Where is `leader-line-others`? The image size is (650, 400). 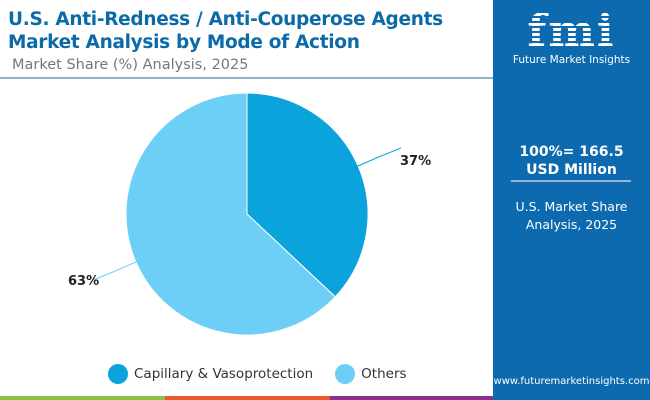
leader-line-others is located at coordinates (118, 269).